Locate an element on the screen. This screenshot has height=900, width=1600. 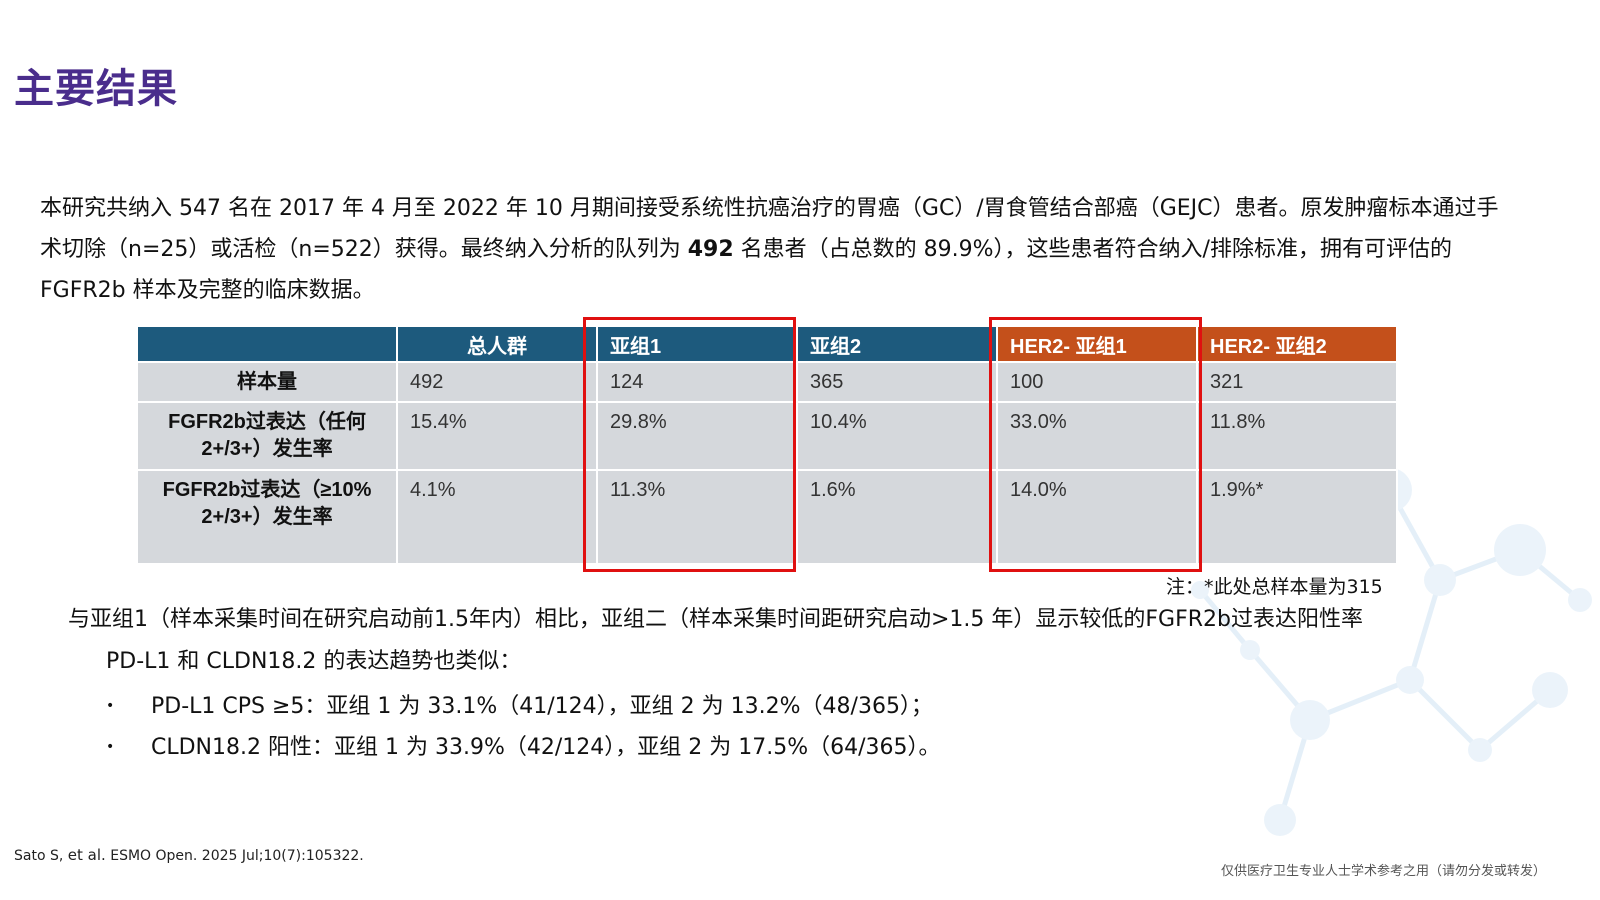
row-label-10pct-overexpression: FGFR2b过表达（≥10% 2+/3+）发生率 is located at coordinates (267, 517).